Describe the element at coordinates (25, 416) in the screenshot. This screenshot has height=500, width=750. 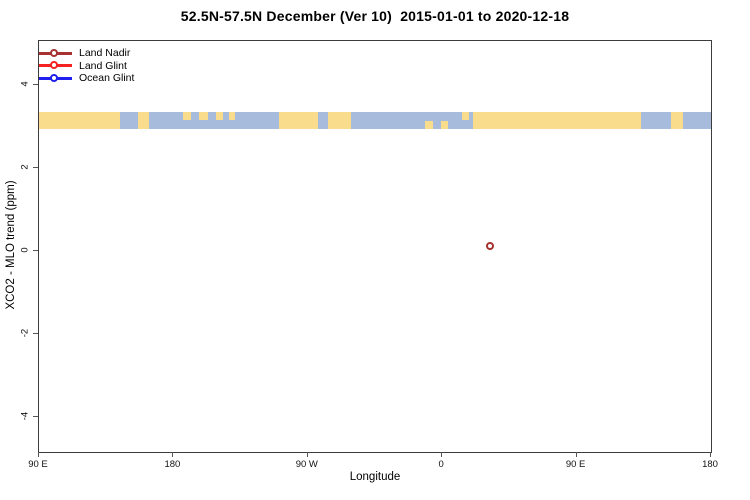
I see `y-axis-tick-label: -4` at that location.